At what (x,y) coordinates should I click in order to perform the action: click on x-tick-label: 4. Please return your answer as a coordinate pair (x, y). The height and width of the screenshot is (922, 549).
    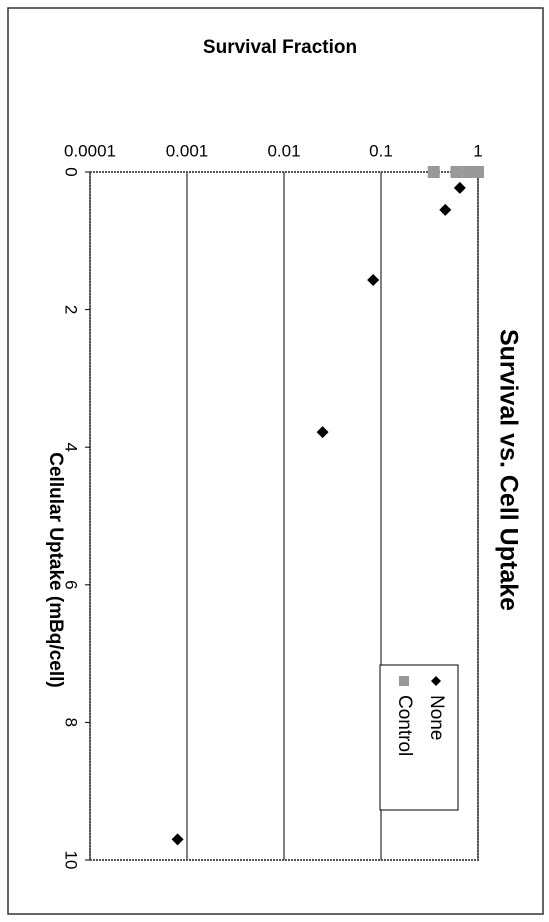
    Looking at the image, I should click on (71, 446).